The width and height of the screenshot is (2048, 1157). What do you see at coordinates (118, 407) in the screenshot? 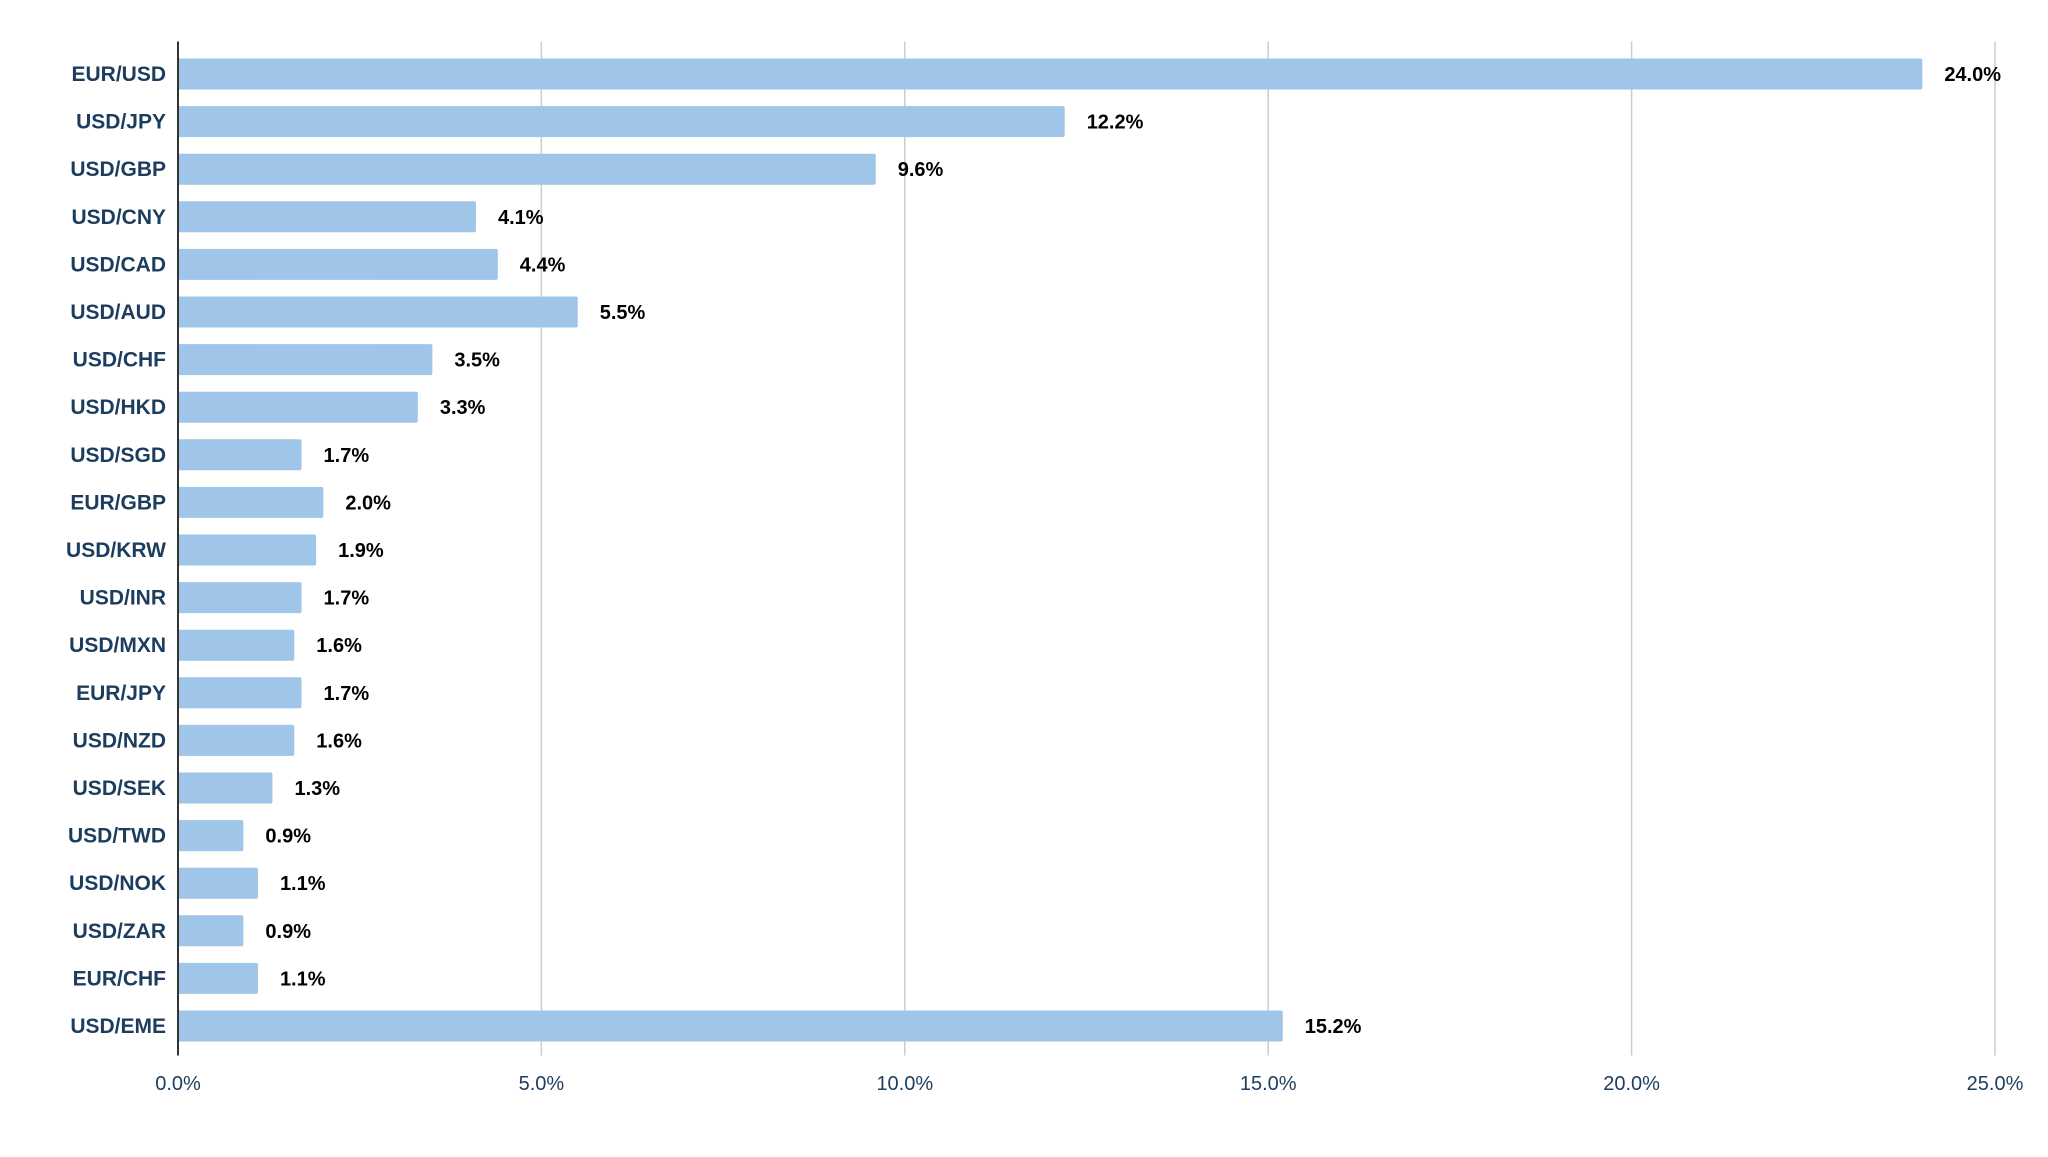
I see `category-label: USD/HKD` at bounding box center [118, 407].